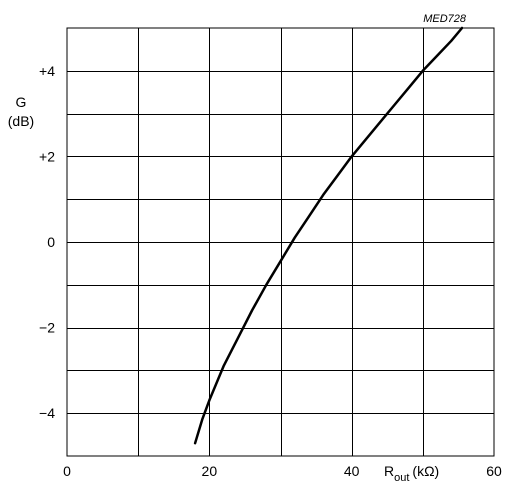 This screenshot has width=505, height=499. I want to click on y-tick-label: +4, so click(47, 71).